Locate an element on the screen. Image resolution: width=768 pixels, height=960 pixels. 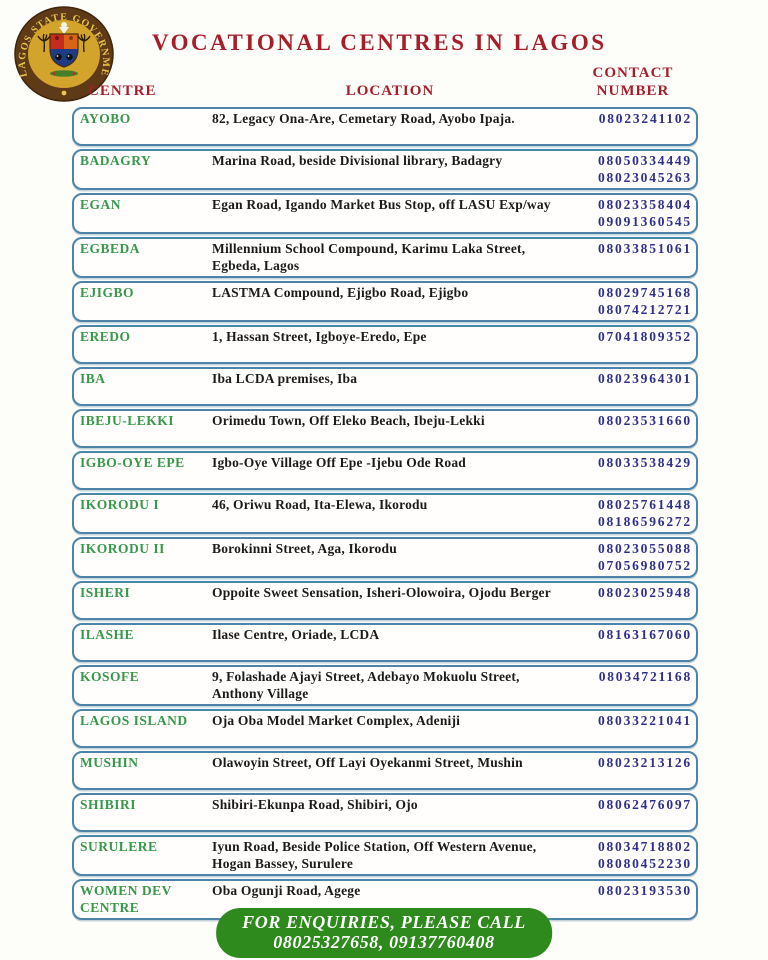
table-header: CENTRE LOCATION CONTACT NUMBER is located at coordinates (385, 82).